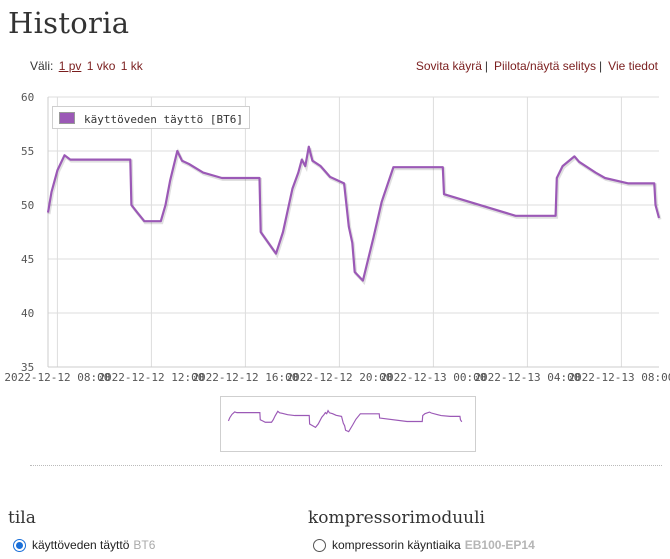 Image resolution: width=670 pixels, height=559 pixels. Describe the element at coordinates (27, 367) in the screenshot. I see `y-tick-label: 35` at that location.